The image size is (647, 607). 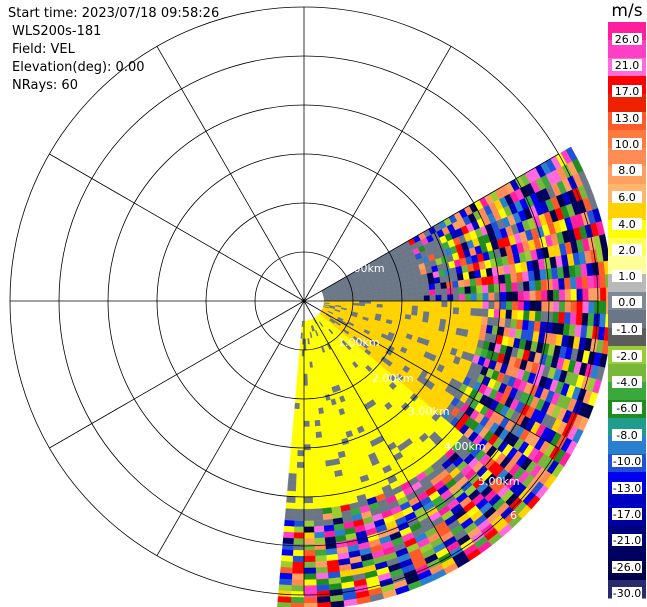 I want to click on colorbar-unit-label: m/s, so click(x=626, y=11).